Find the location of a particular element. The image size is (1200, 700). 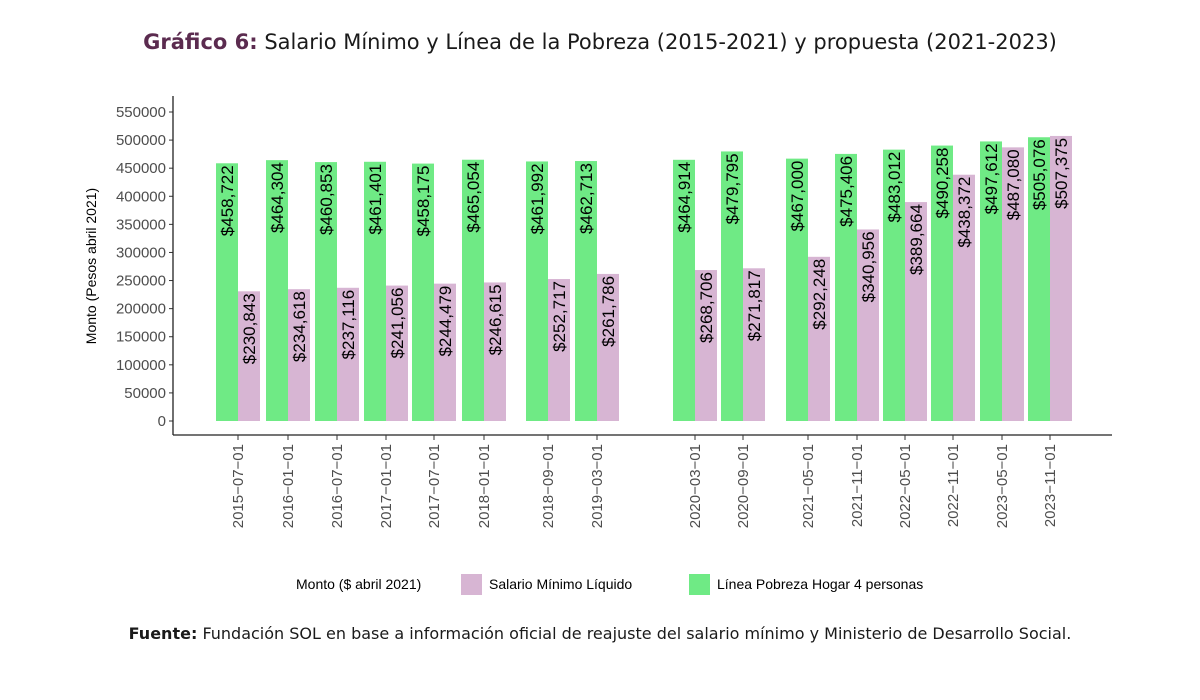

y-tick-label: 450000 is located at coordinates (141, 168).